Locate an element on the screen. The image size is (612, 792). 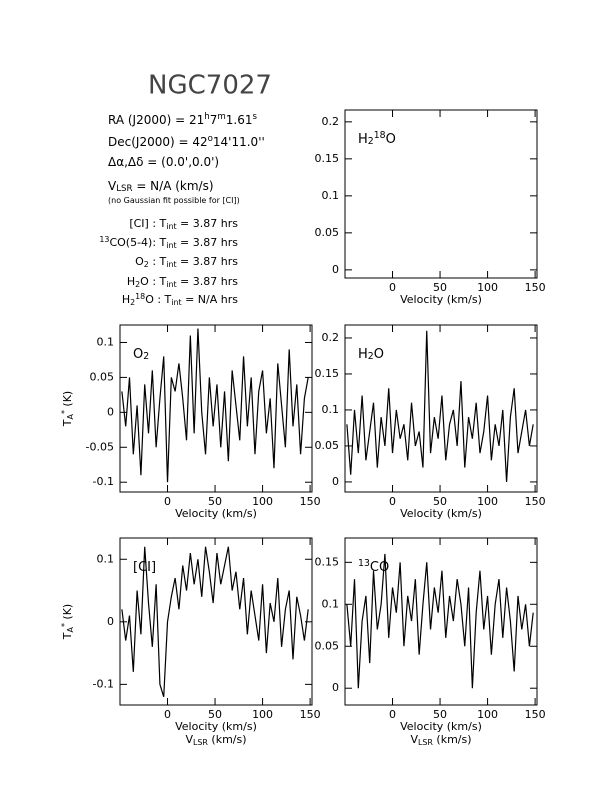
info-line: Δα,Δδ = (0.0',0.0') is located at coordinates (163, 162).